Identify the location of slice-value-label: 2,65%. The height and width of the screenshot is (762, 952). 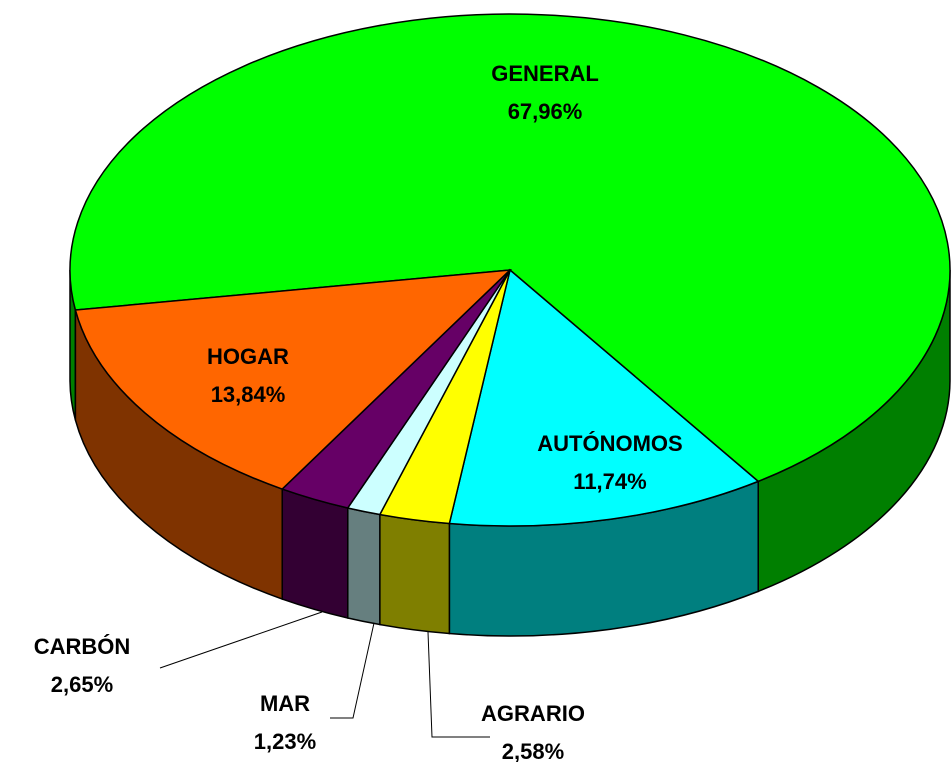
(82, 684).